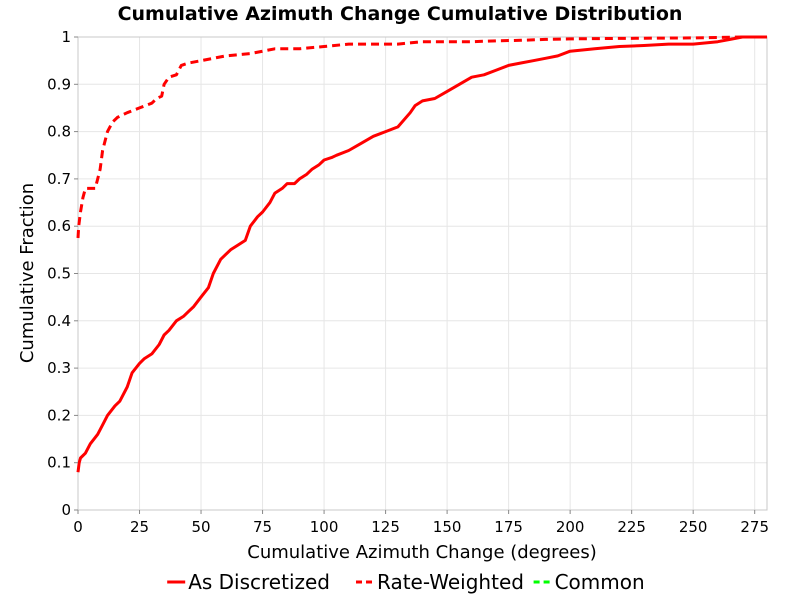 This screenshot has height=600, width=800. I want to click on legend-label-0: As Discretized, so click(259, 582).